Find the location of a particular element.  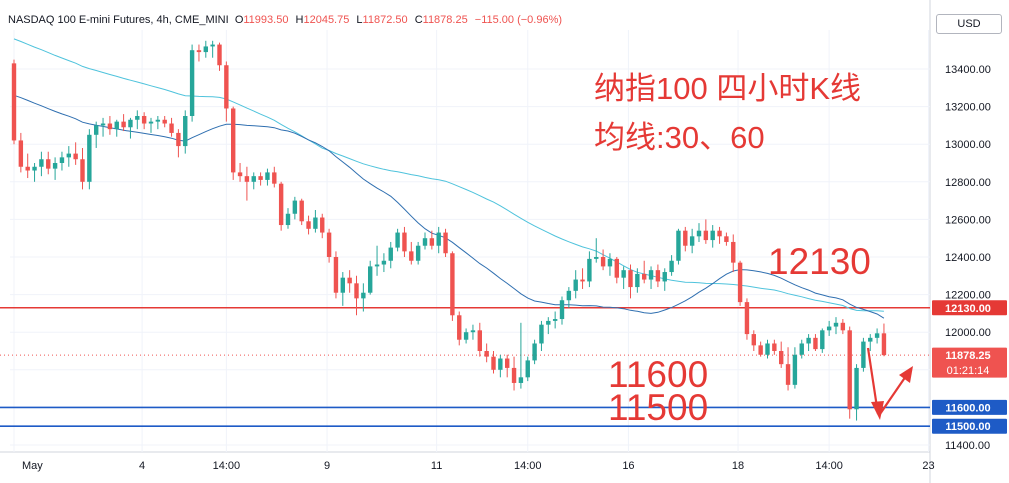

low-label: L is located at coordinates (359, 20).